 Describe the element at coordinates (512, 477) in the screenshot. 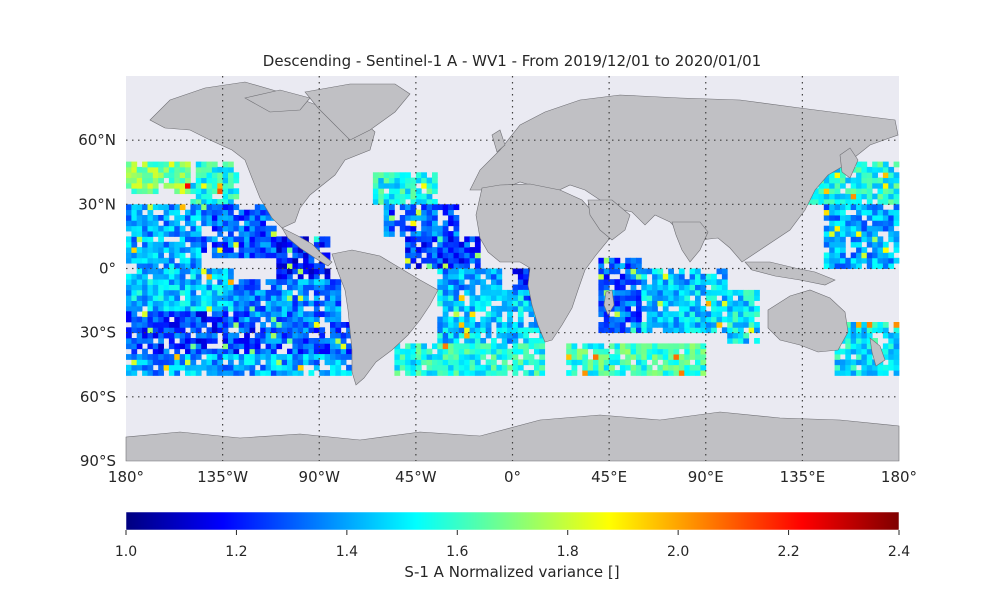

I see `x-axis-tick-labels: 180° 135°W 90°W 45°W 0° 45°E 90°E 135°E 180°` at that location.